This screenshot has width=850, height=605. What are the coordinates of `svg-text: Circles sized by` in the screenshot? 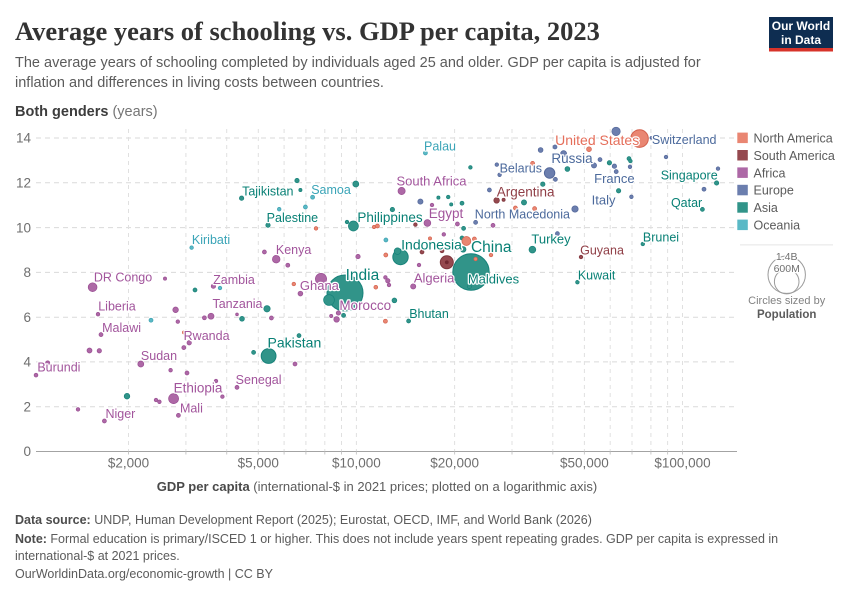 It's located at (787, 301).